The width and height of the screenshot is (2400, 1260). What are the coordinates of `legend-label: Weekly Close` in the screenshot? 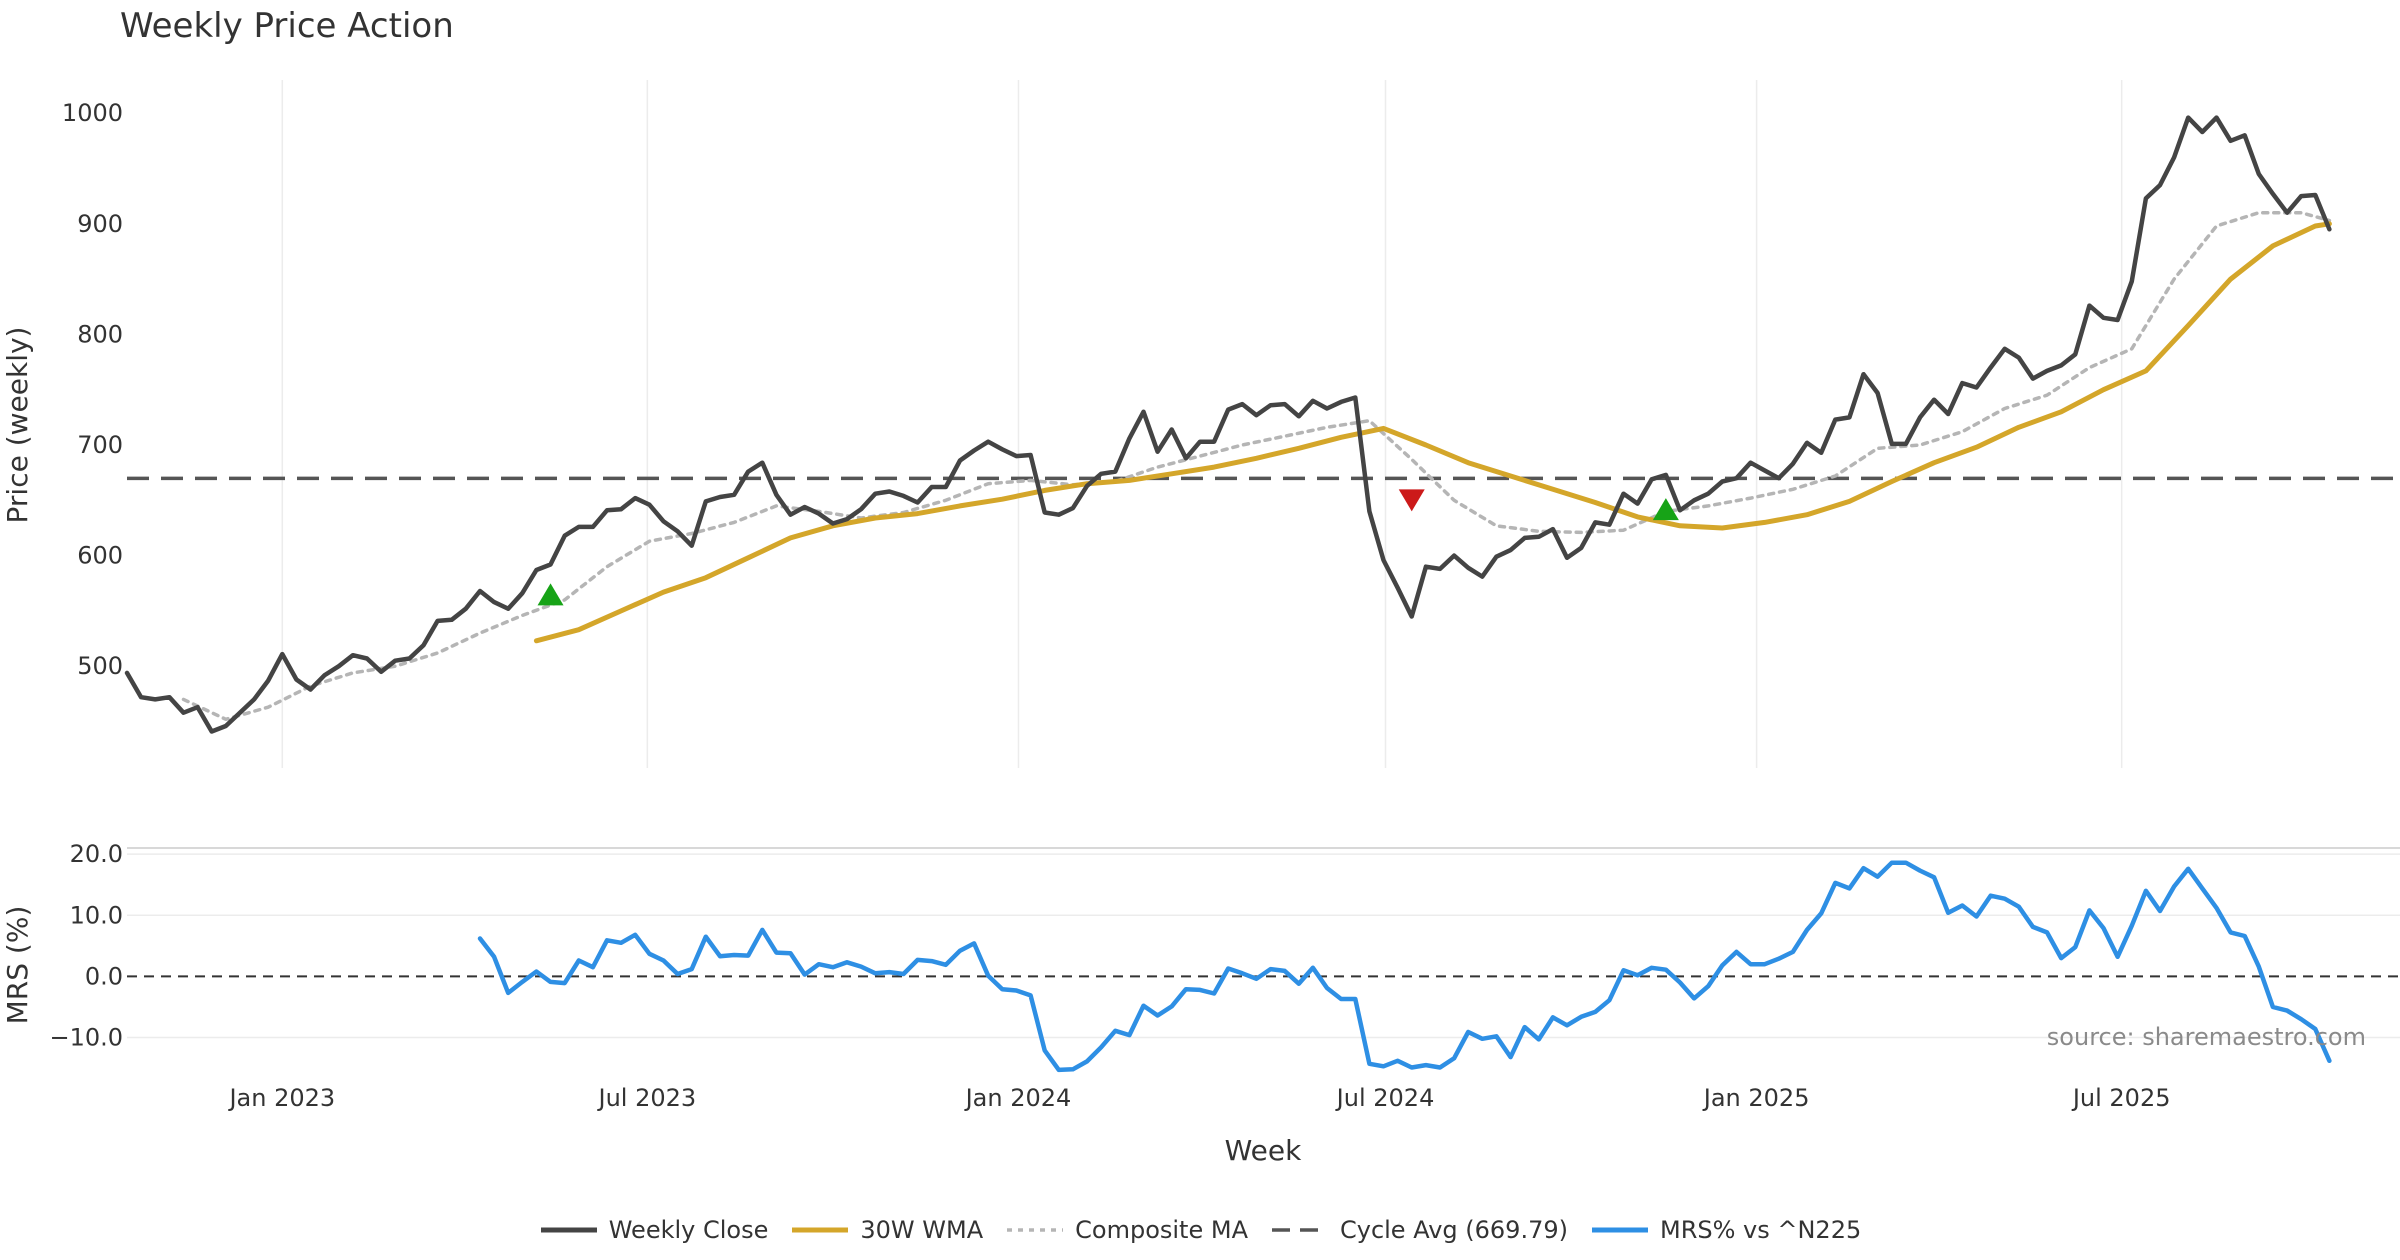 It's located at (688, 1230).